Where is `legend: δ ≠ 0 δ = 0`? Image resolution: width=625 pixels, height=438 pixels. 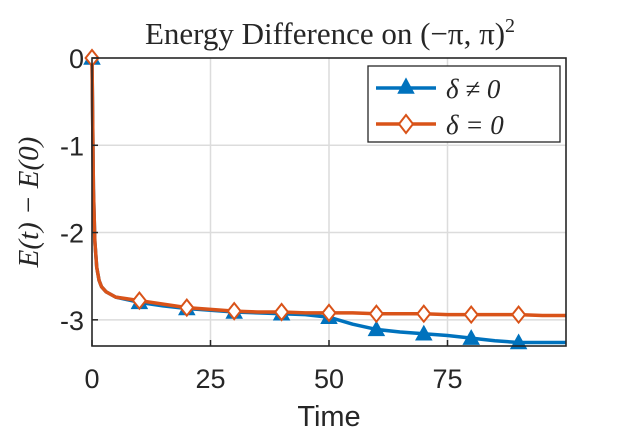
legend: δ ≠ 0 δ = 0 is located at coordinates (464, 104).